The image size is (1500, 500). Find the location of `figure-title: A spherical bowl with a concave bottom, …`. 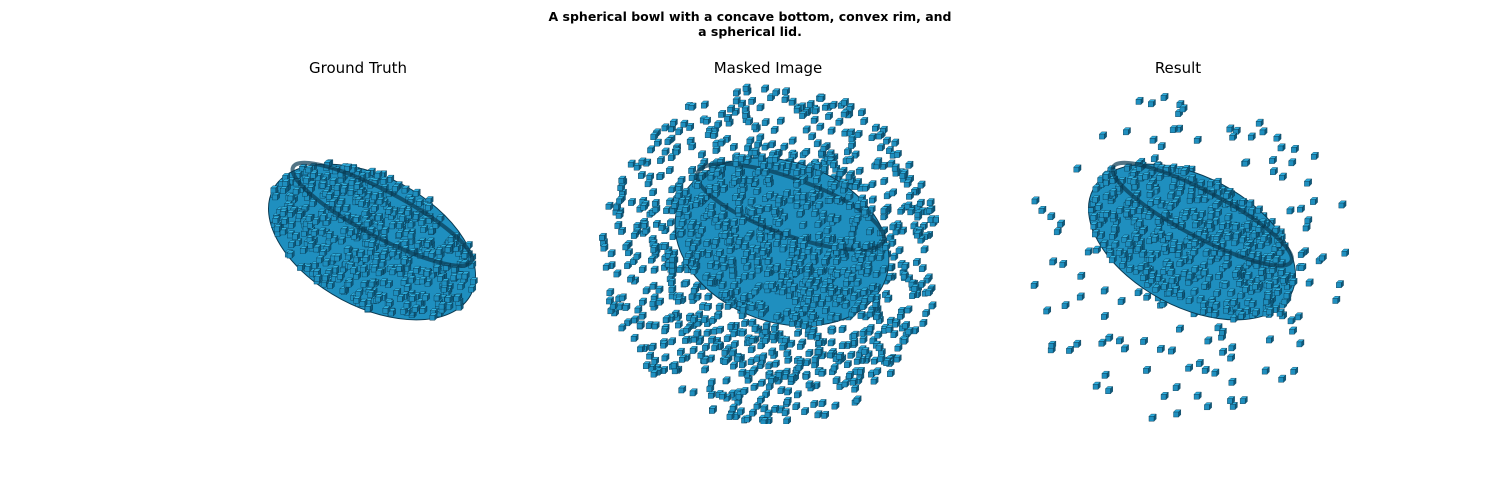

figure-title: A spherical bowl with a concave bottom, … is located at coordinates (750, 24).